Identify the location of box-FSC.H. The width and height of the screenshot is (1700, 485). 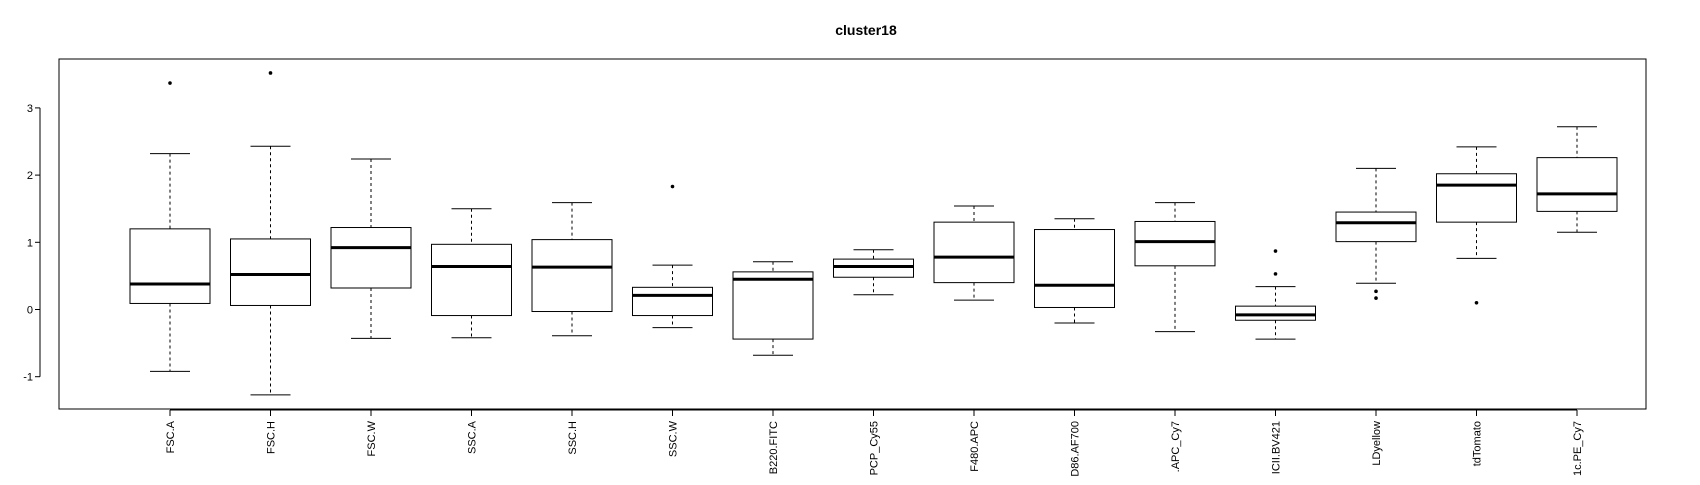
(270, 233).